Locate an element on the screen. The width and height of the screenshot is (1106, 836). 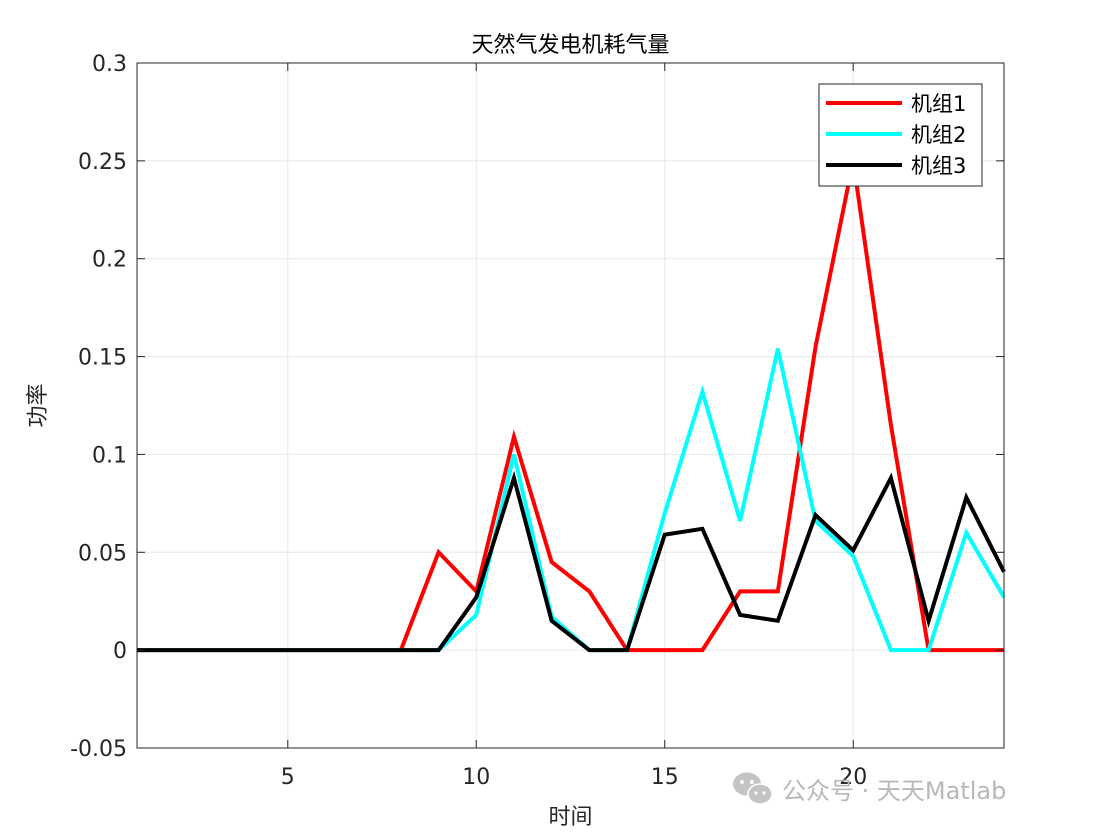
chart-title: 天然气发电机耗气量 is located at coordinates (570, 45).